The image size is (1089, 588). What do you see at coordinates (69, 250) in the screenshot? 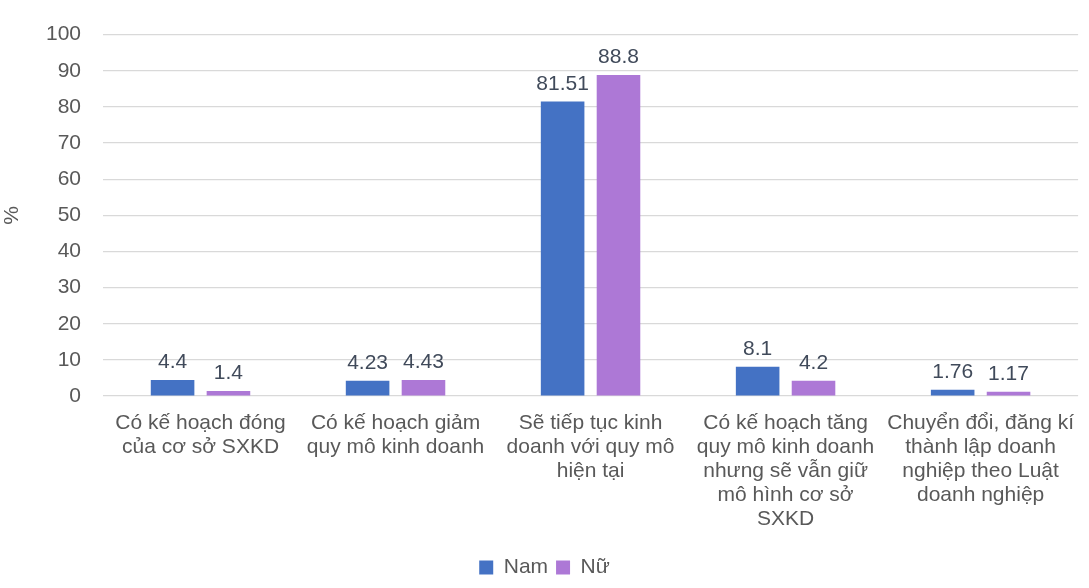
I see `y-tick-label: 40` at bounding box center [69, 250].